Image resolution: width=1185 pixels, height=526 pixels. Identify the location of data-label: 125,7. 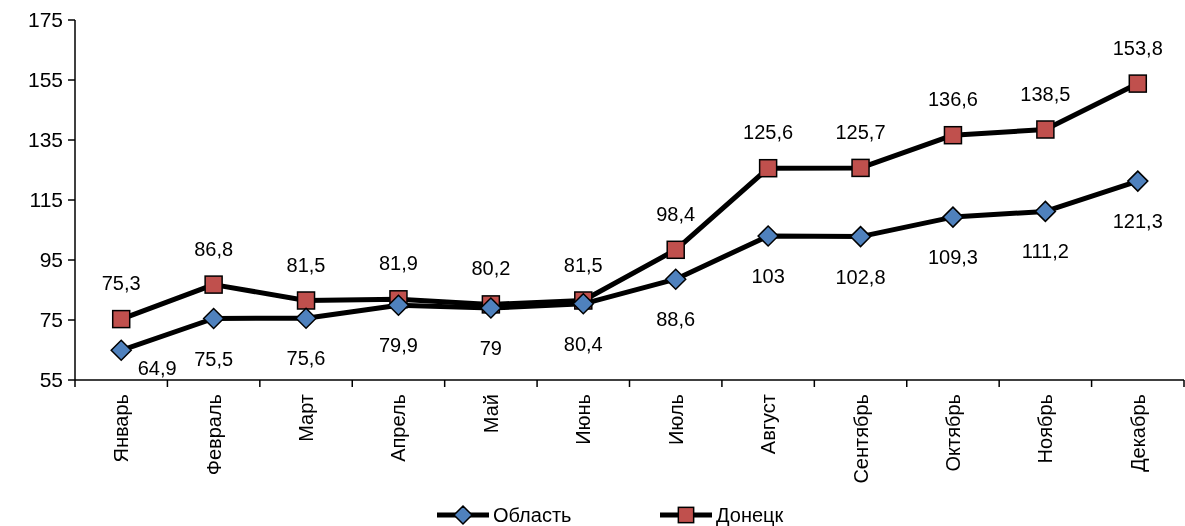
(860, 131).